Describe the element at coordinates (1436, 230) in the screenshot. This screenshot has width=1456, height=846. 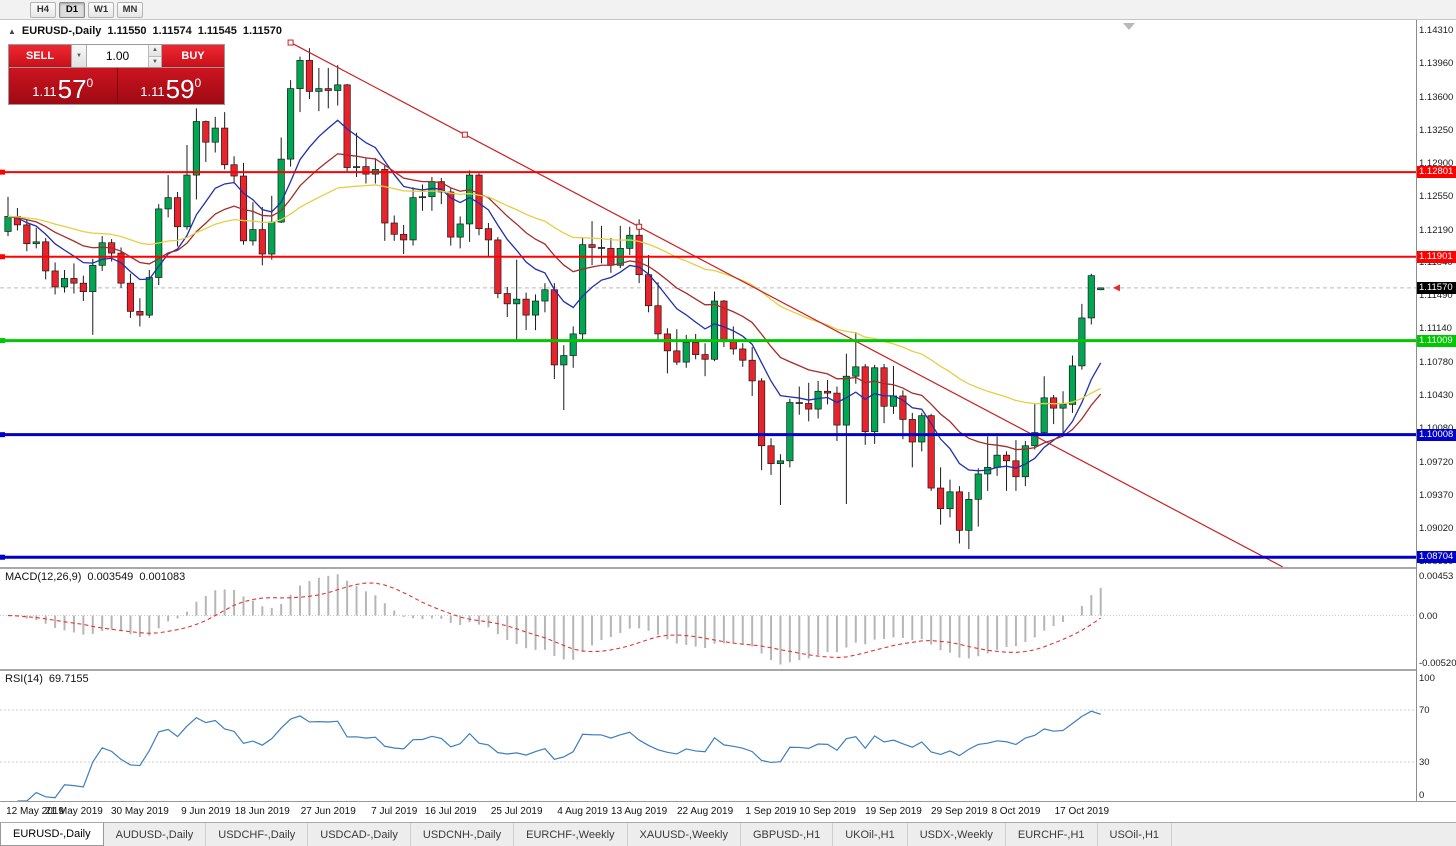
I see `price-scale-tick: 1.12190` at that location.